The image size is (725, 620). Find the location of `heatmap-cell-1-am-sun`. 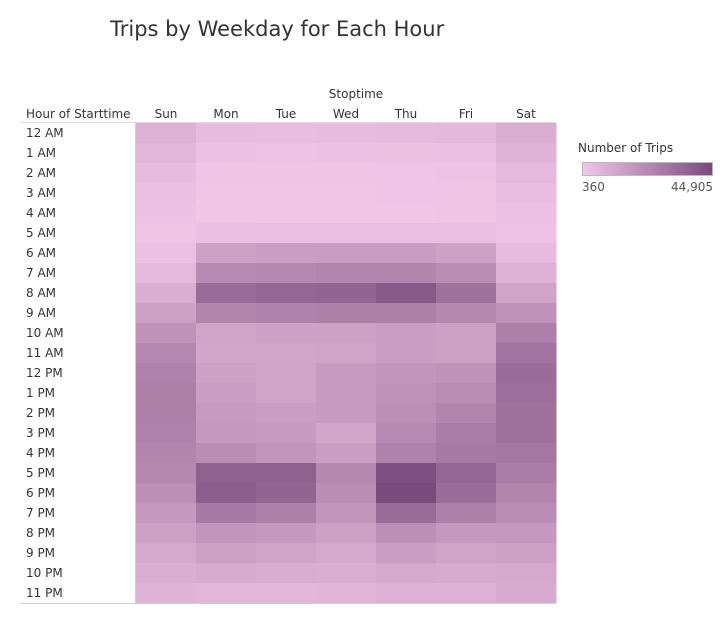

heatmap-cell-1-am-sun is located at coordinates (166, 153).